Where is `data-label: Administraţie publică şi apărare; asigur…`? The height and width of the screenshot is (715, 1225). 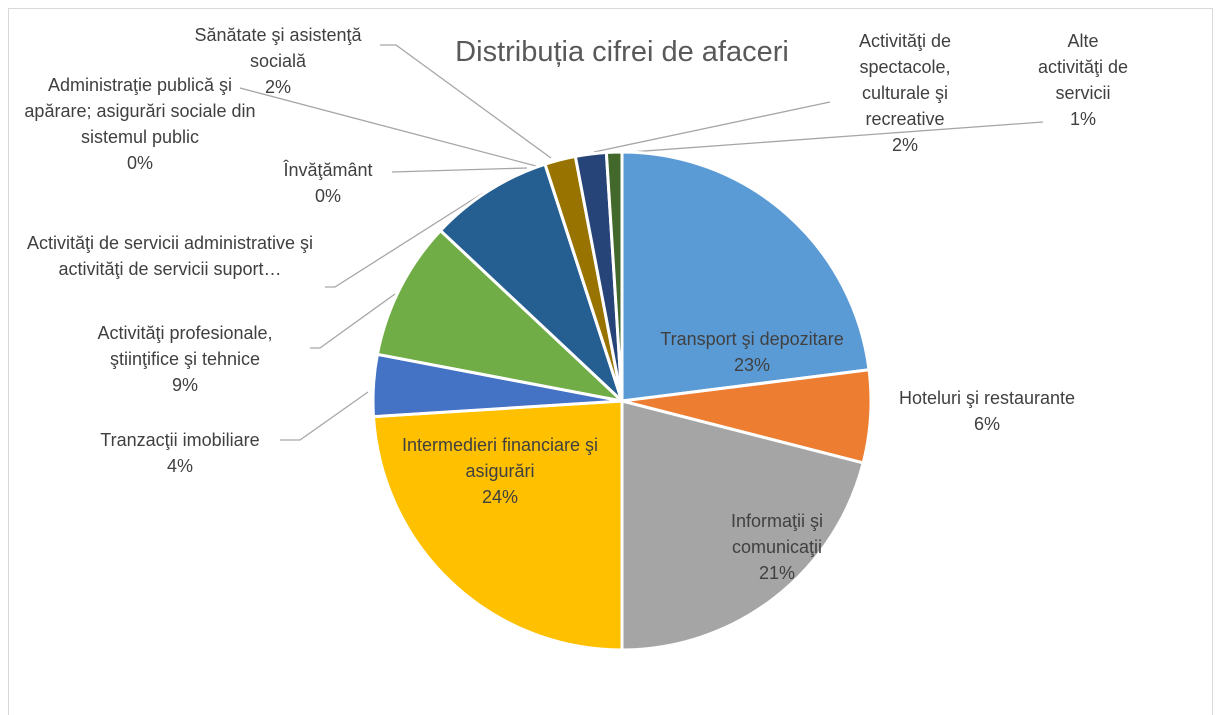 data-label: Administraţie publică şi apărare; asigur… is located at coordinates (140, 124).